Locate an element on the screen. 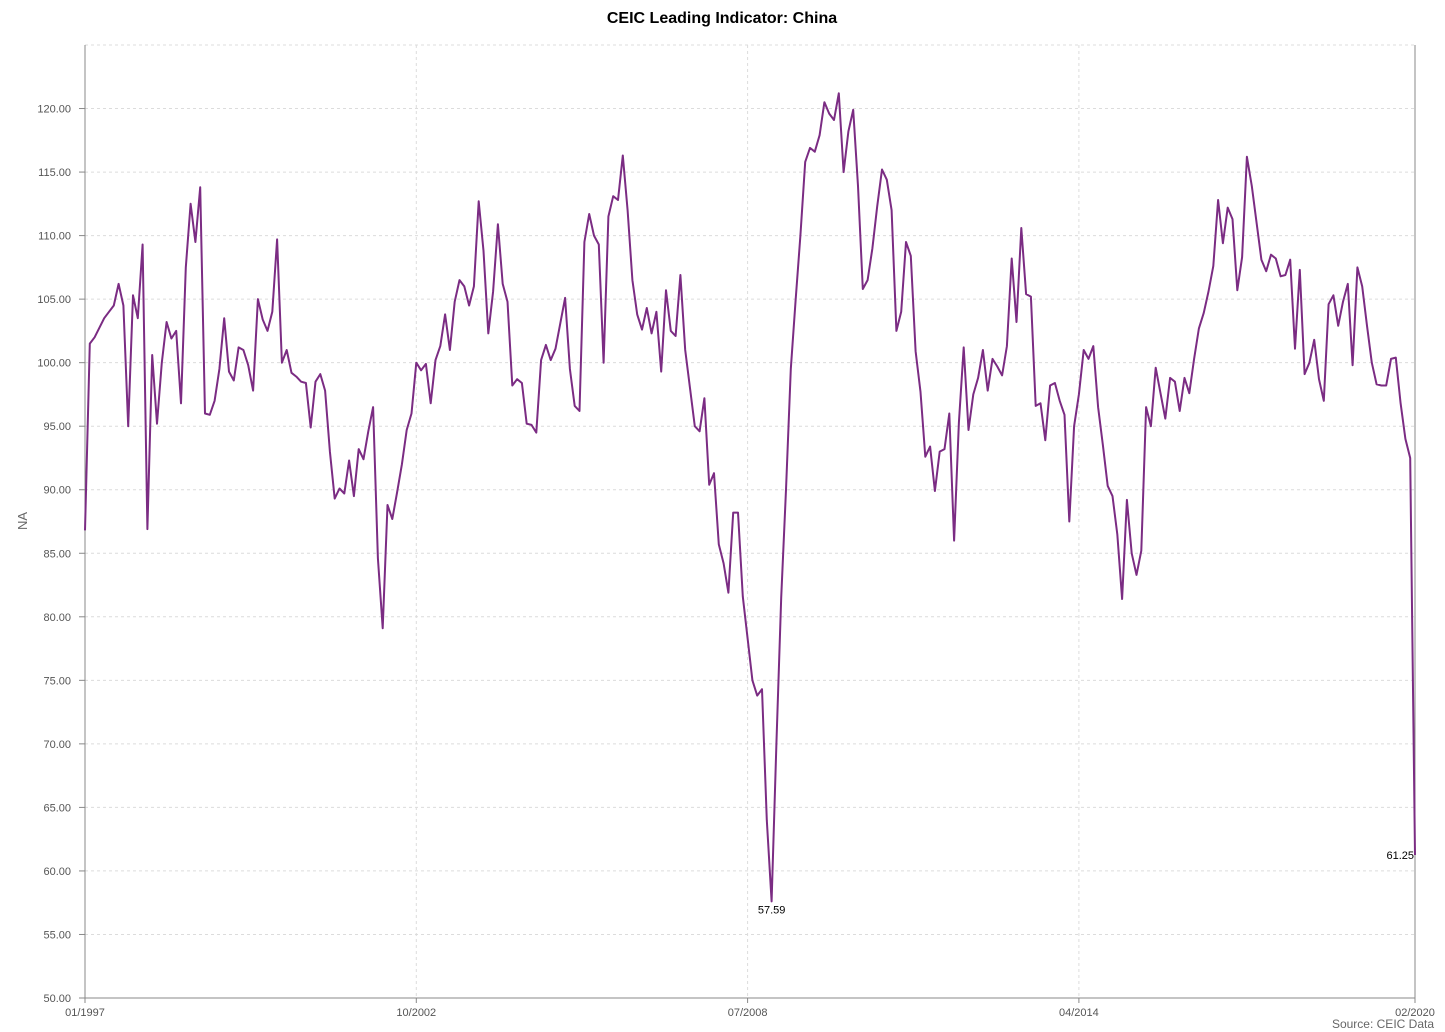  y-tick-label: 50.00 is located at coordinates (57, 999).